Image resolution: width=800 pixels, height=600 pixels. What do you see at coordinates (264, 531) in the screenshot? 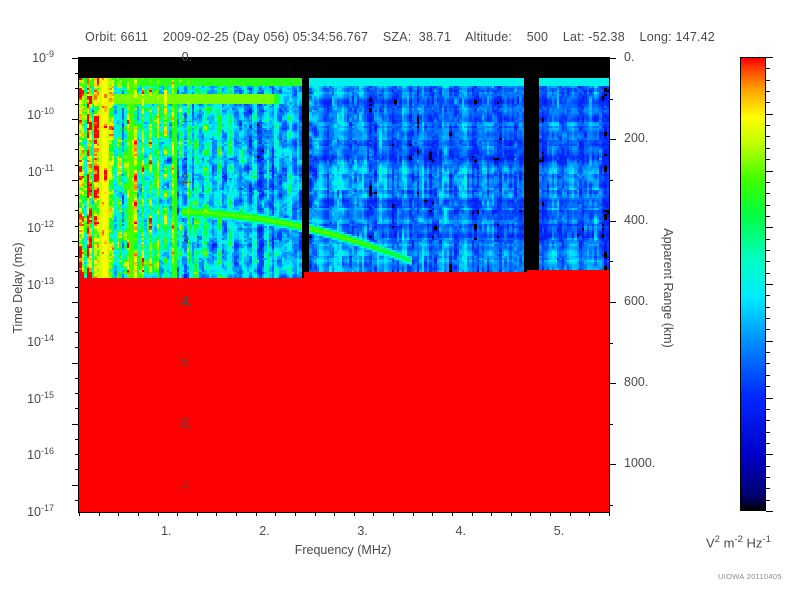
I see `x-tick-label: 2.` at bounding box center [264, 531].